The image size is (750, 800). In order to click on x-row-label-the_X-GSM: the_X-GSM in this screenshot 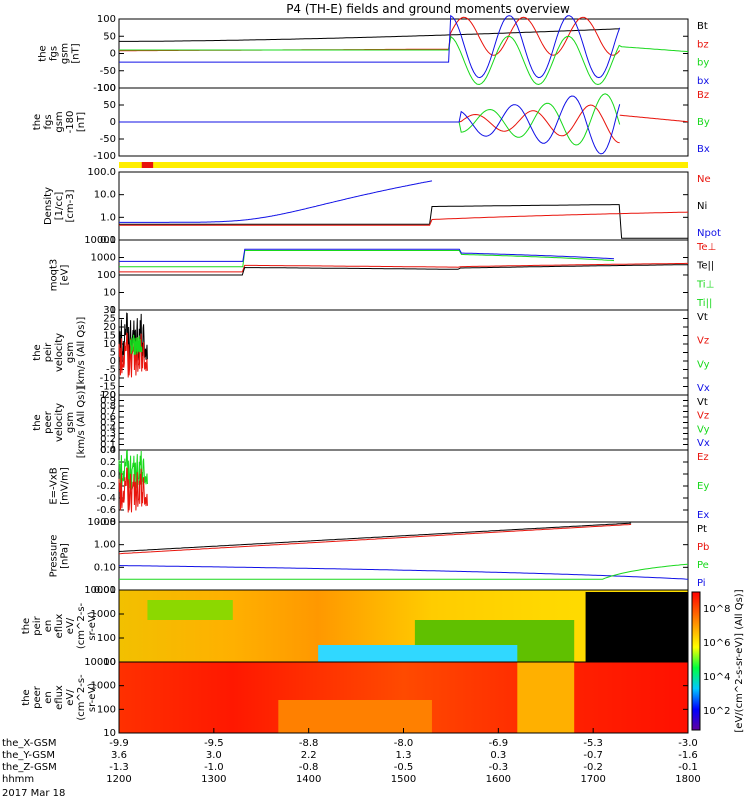, I will do `click(29, 743)`.